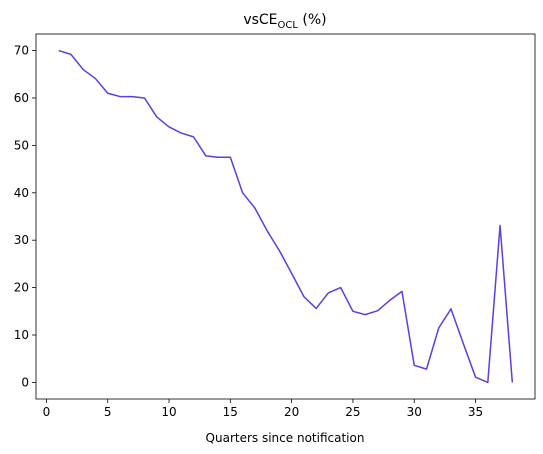 Image resolution: width=543 pixels, height=454 pixels. Describe the element at coordinates (414, 412) in the screenshot. I see `x-tick-label: 30` at that location.